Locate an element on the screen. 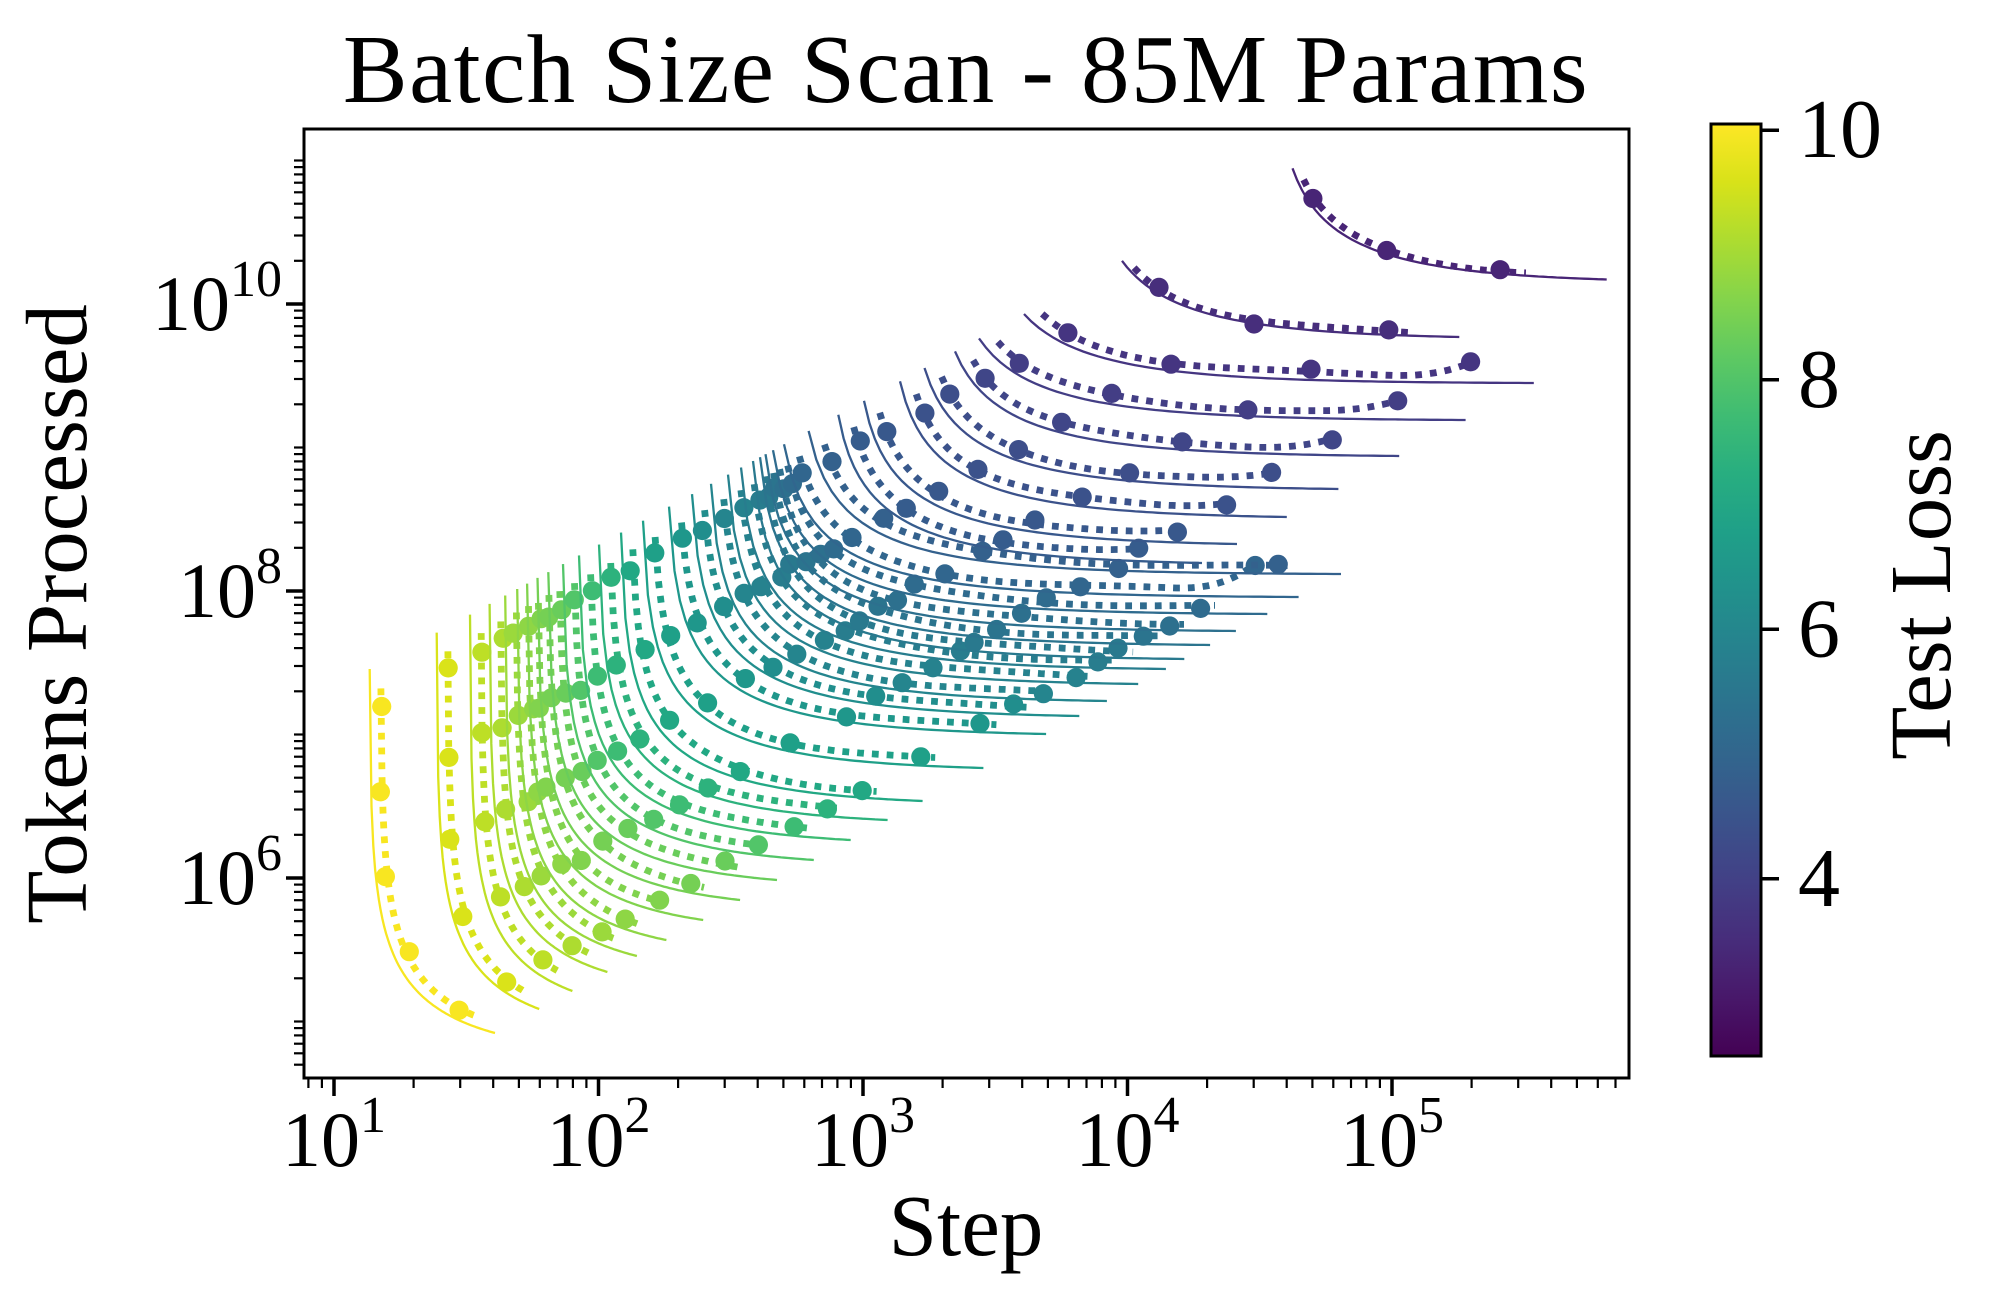  svg-text: 4 is located at coordinates (1819, 878).